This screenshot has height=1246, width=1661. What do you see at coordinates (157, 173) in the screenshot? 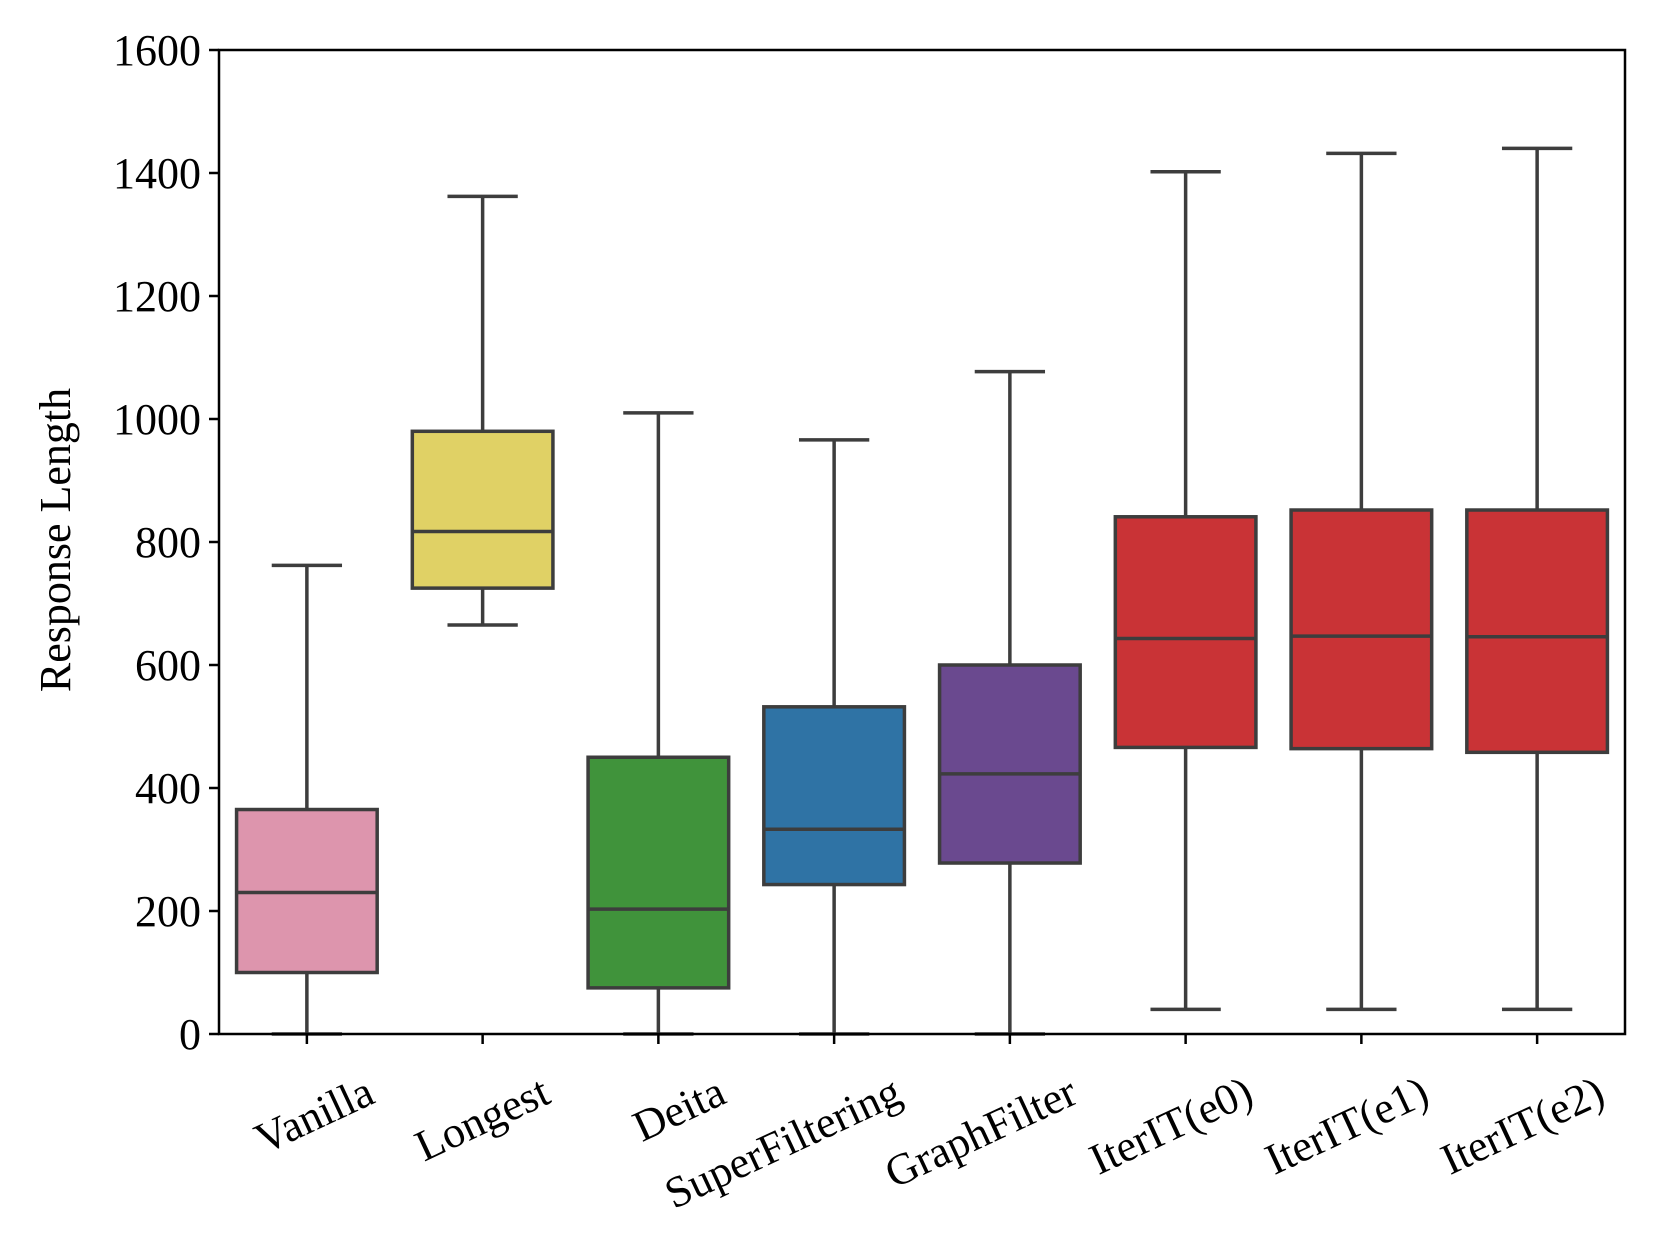
I see `y-tick-label: 1400` at bounding box center [157, 173].